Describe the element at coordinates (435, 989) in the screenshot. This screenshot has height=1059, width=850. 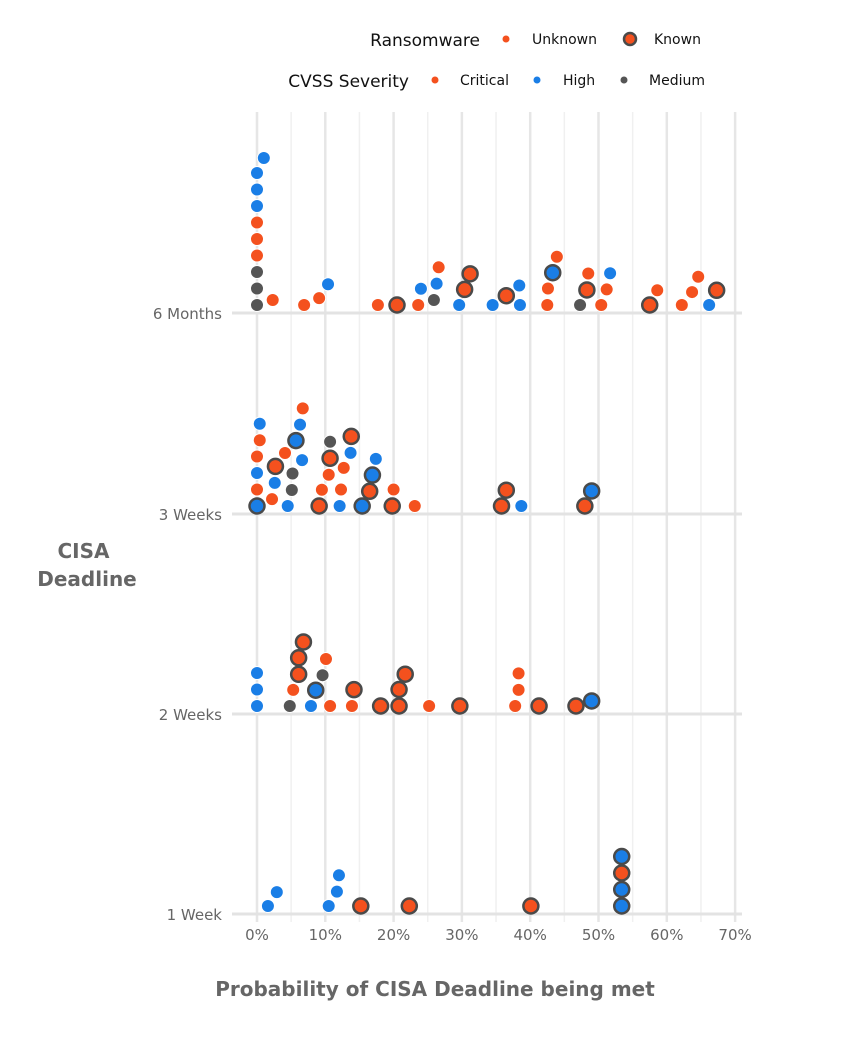
I see `x-axis-title: Probability of CISA Deadline being met` at that location.